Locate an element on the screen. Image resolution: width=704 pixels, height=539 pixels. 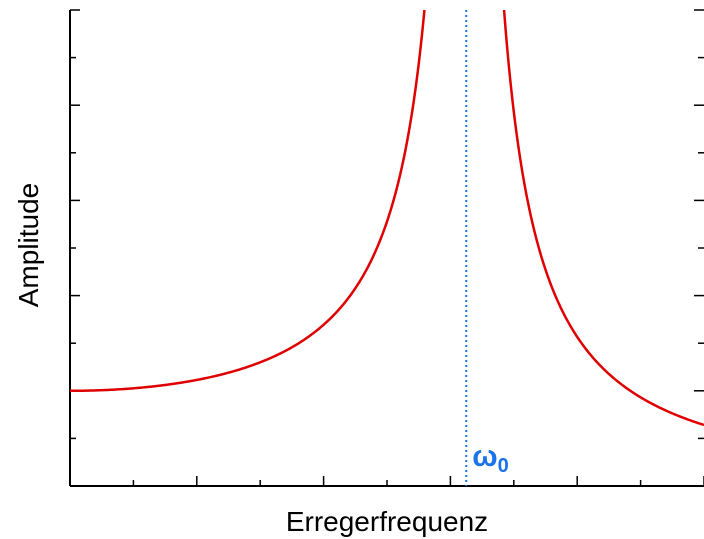
omega-zero-label: ω0 is located at coordinates (490, 458).